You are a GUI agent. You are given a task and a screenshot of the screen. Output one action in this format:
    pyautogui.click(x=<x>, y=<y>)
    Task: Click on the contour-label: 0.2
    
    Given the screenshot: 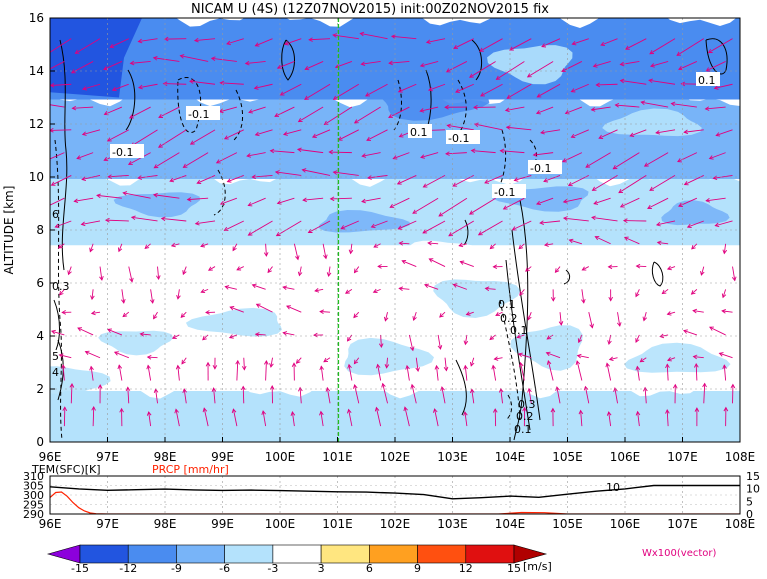 What is the action you would take?
    pyautogui.click(x=525, y=416)
    